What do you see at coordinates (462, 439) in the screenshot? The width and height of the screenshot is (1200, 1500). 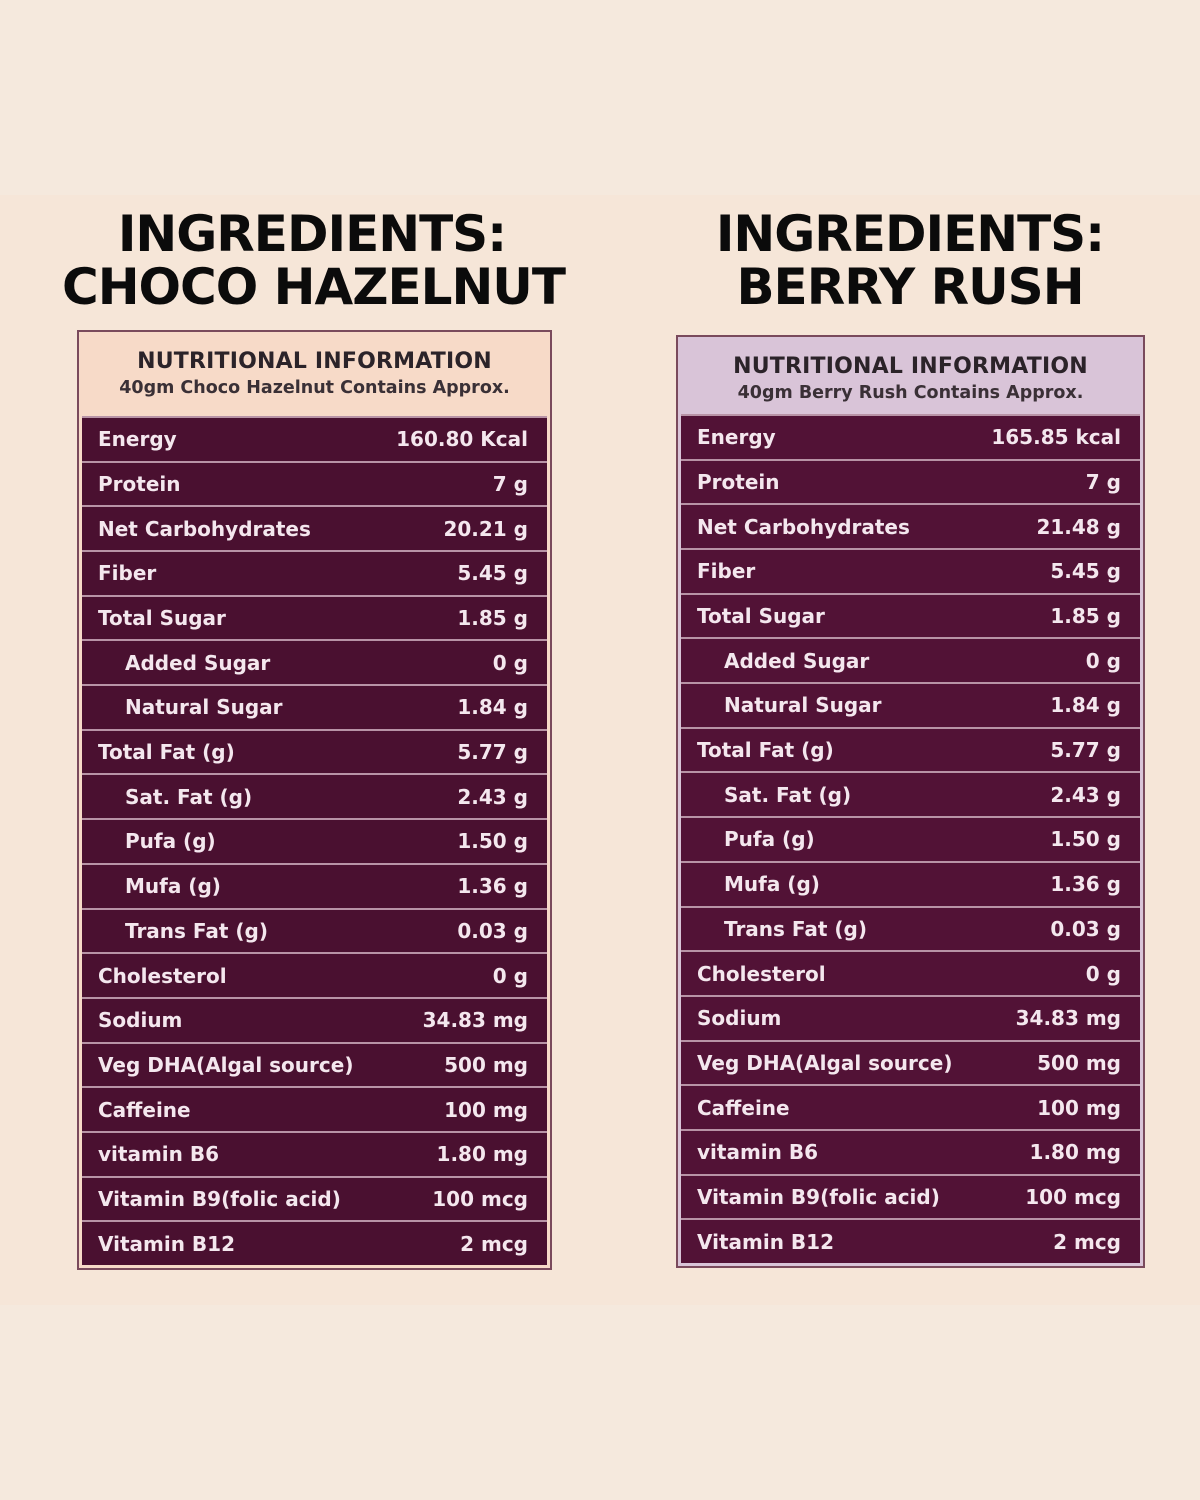 I see `nutrient-value: 160.80 Kcal` at bounding box center [462, 439].